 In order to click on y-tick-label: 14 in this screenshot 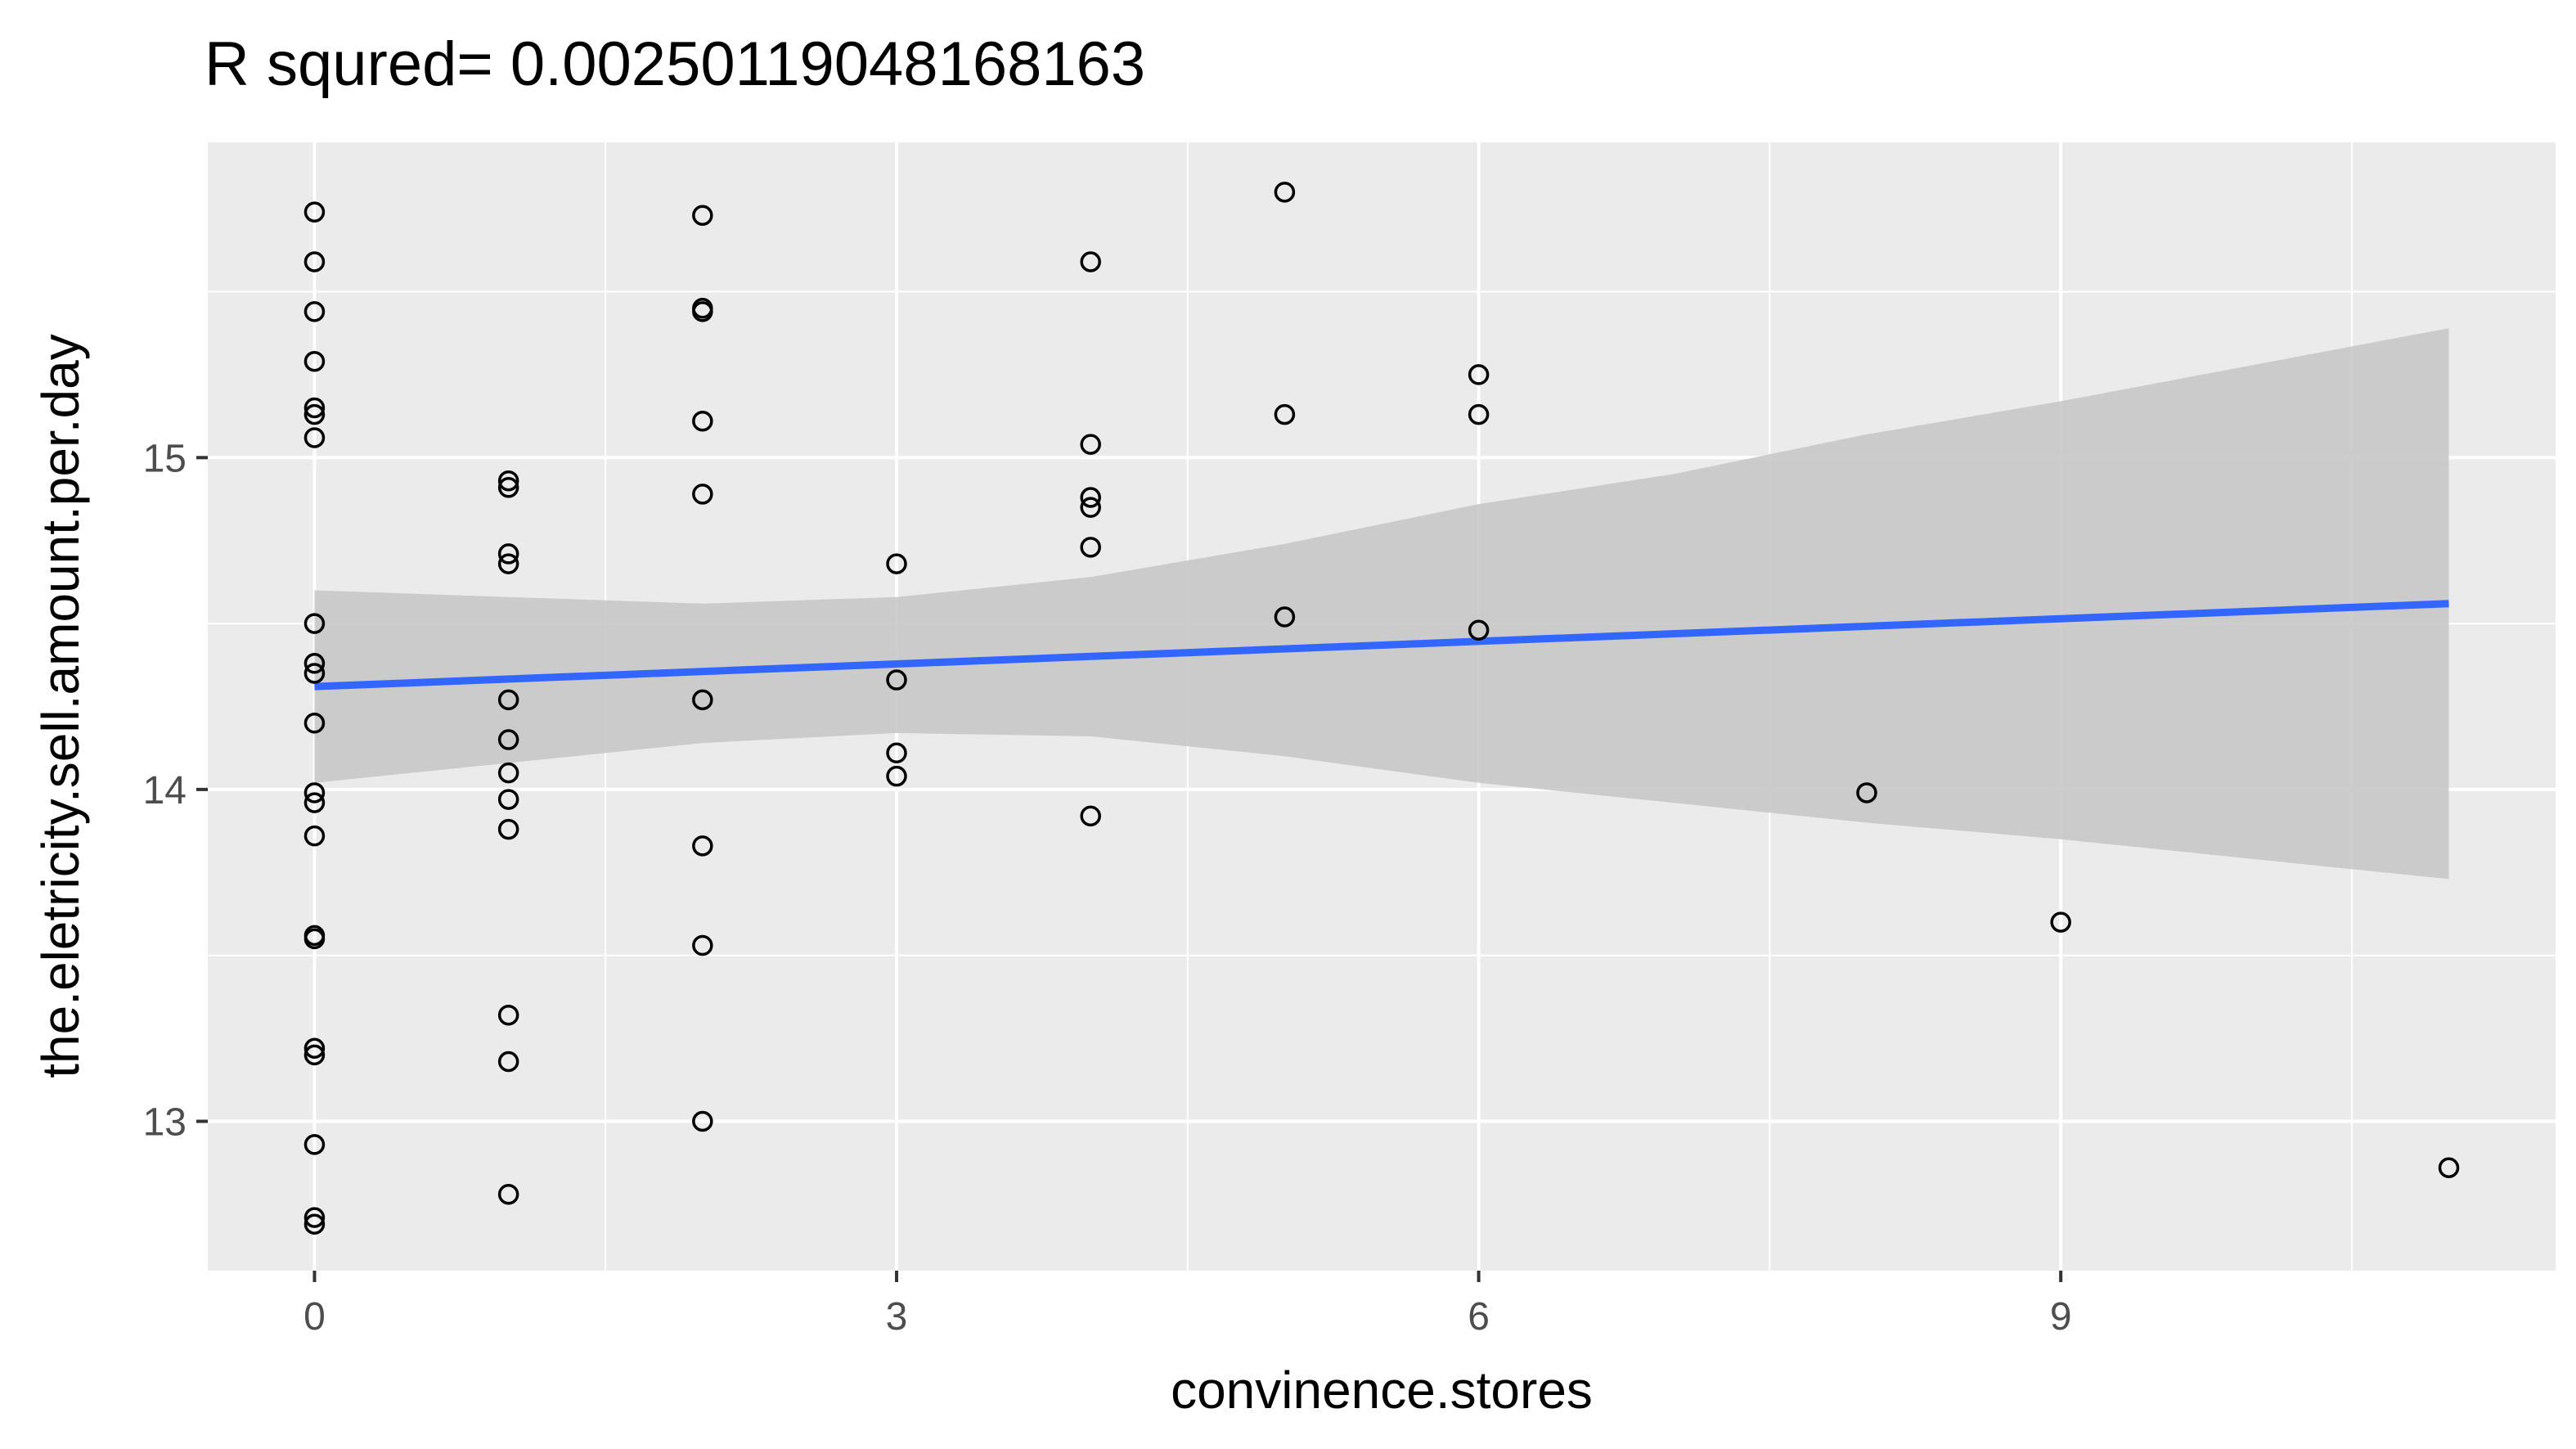, I will do `click(165, 791)`.